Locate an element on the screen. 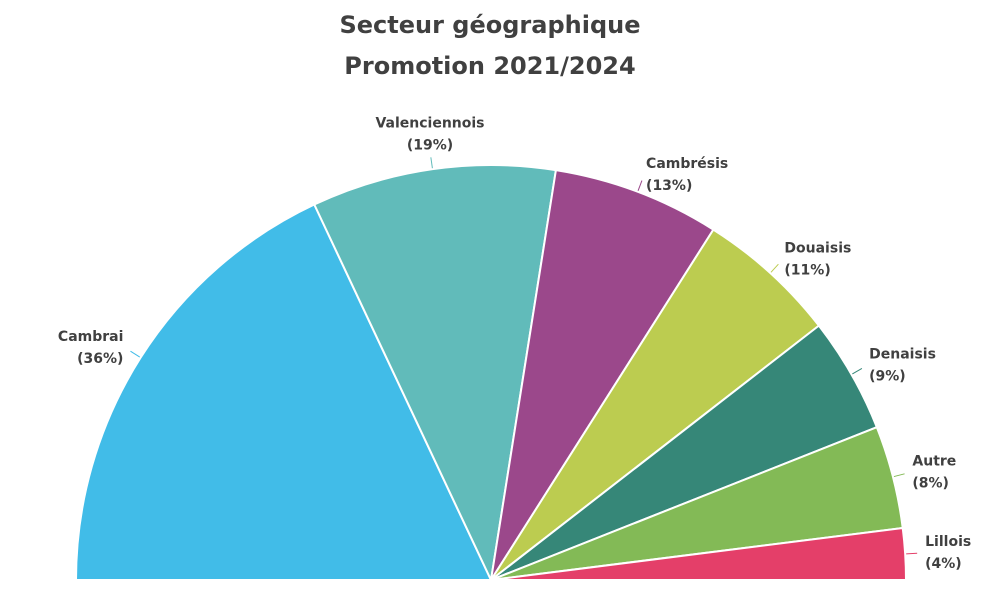  slice-name-valenciennois: Valenciennois is located at coordinates (429, 123).